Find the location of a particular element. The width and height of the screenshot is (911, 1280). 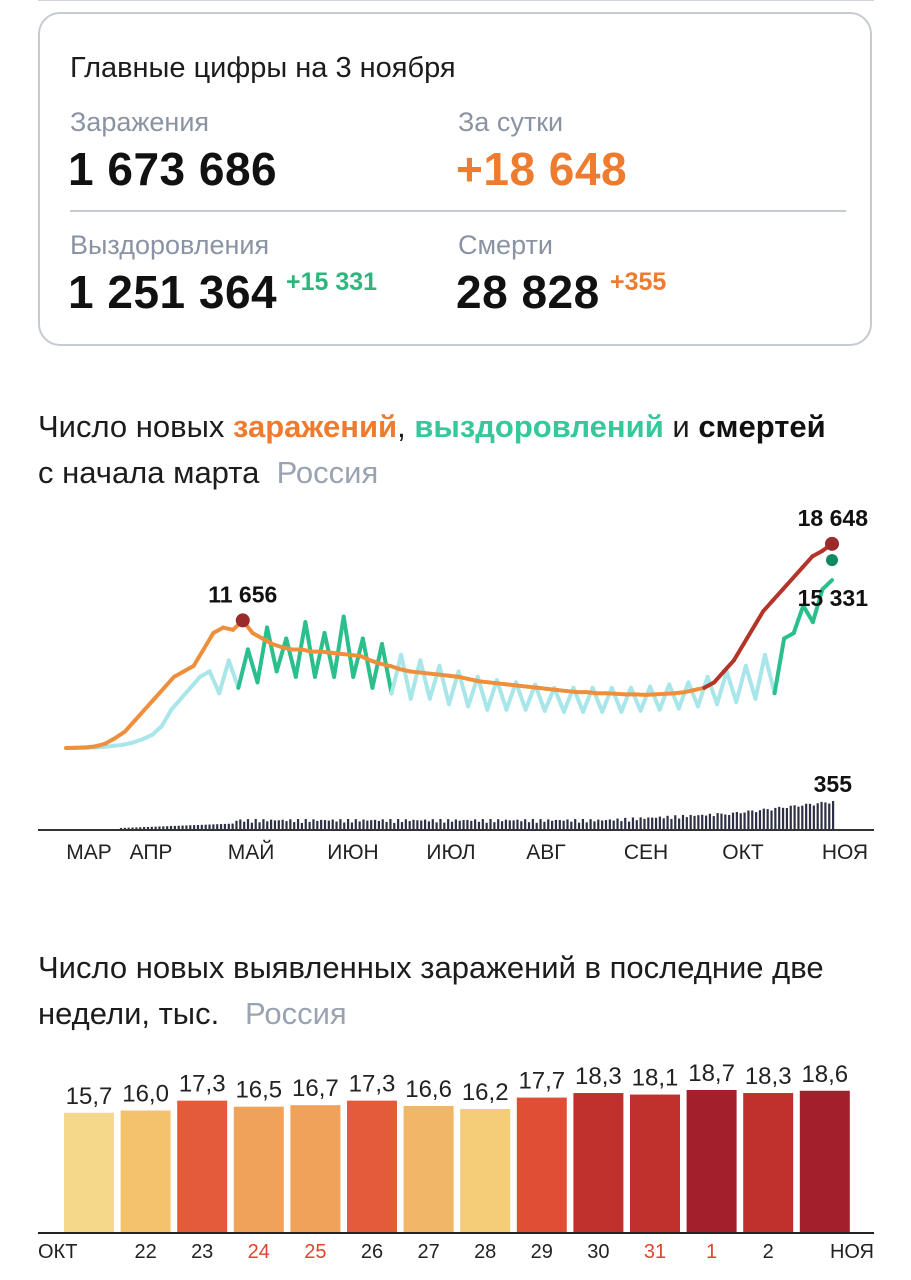

bar-value-label: 18,7 is located at coordinates (711, 1073).